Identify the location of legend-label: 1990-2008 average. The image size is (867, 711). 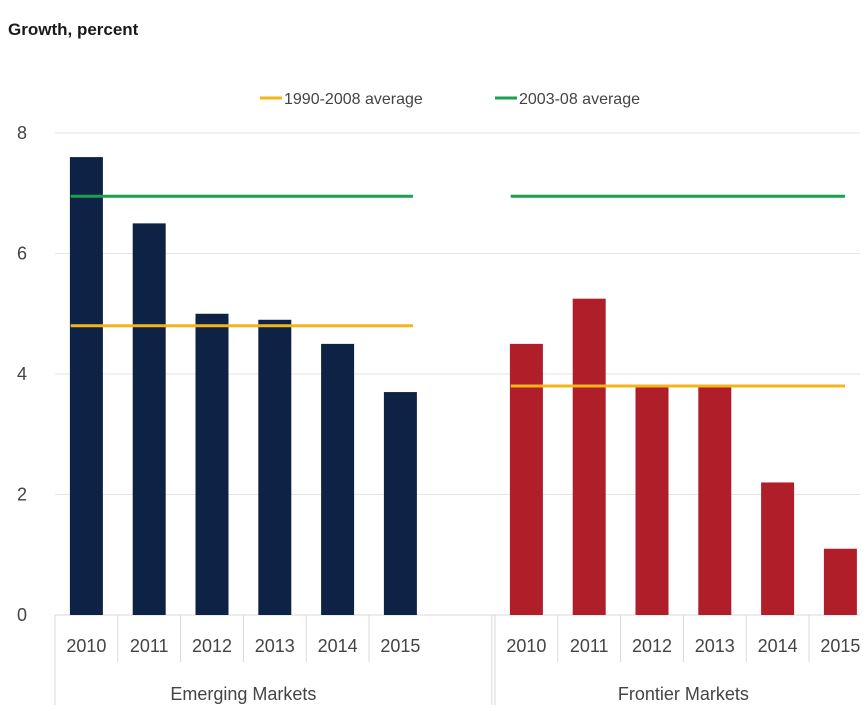
(353, 99).